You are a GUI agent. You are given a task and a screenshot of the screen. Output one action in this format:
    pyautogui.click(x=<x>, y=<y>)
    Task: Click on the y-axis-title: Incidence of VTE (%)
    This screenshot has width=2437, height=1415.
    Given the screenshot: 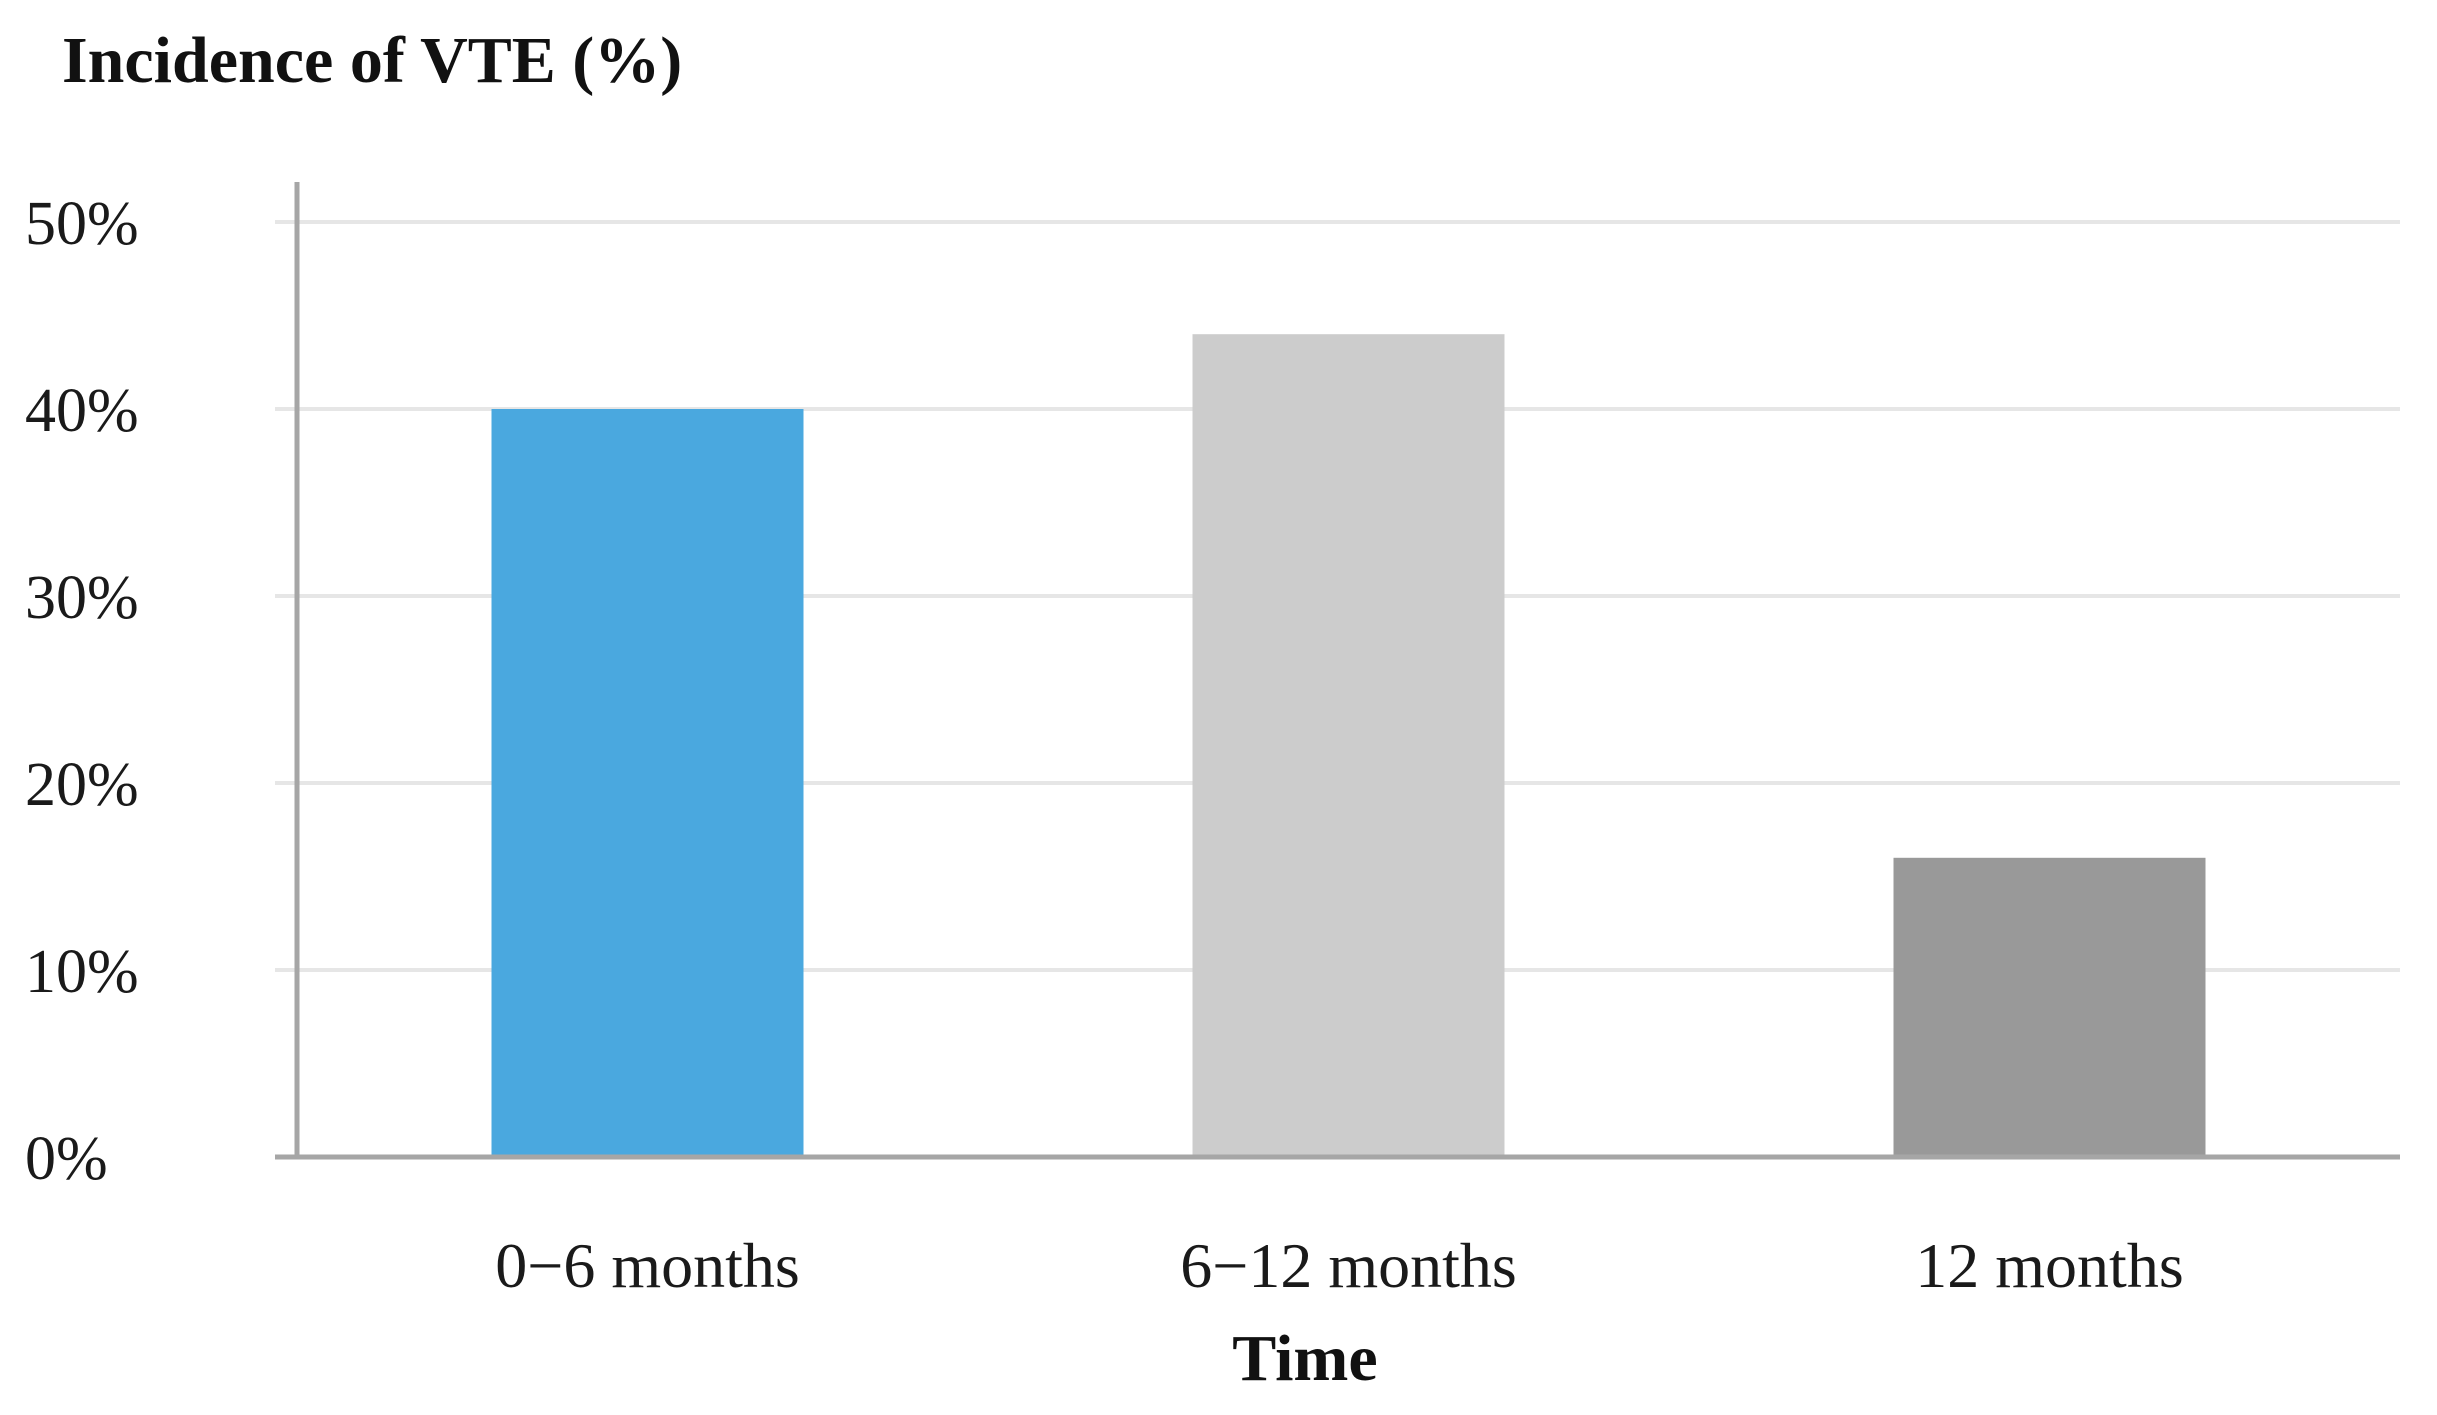 What is the action you would take?
    pyautogui.click(x=372, y=60)
    